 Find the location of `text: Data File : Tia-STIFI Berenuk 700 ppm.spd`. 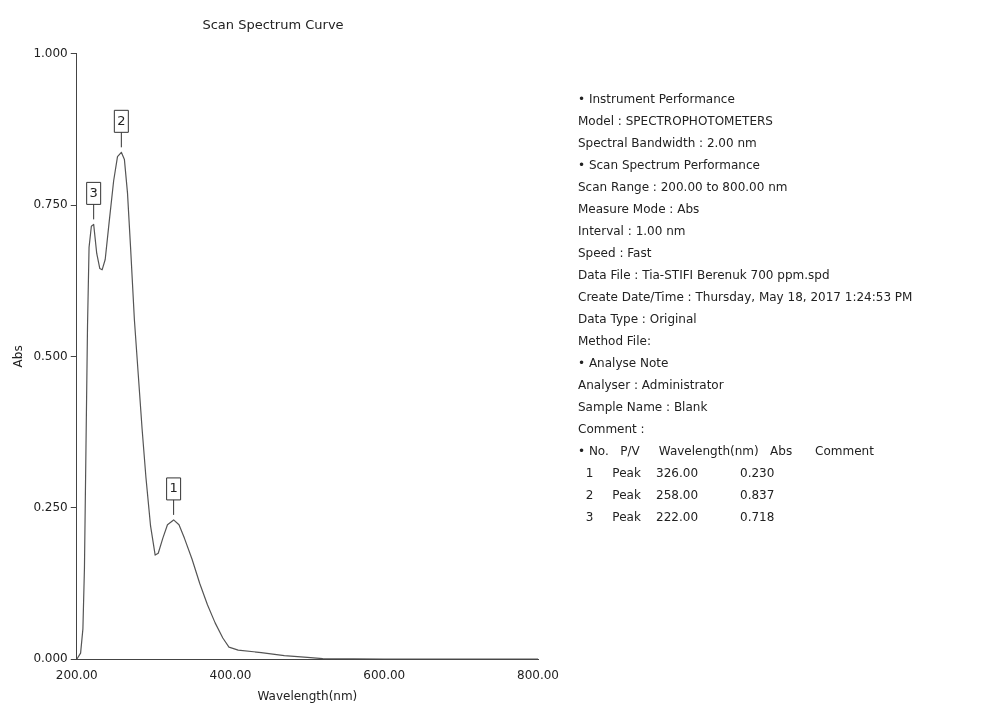

text: Data File : Tia-STIFI Berenuk 700 ppm.spd is located at coordinates (704, 275).